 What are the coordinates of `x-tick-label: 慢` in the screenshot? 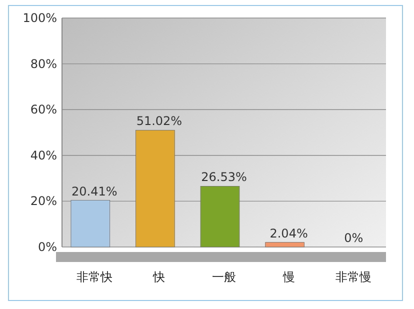 It's located at (288, 277).